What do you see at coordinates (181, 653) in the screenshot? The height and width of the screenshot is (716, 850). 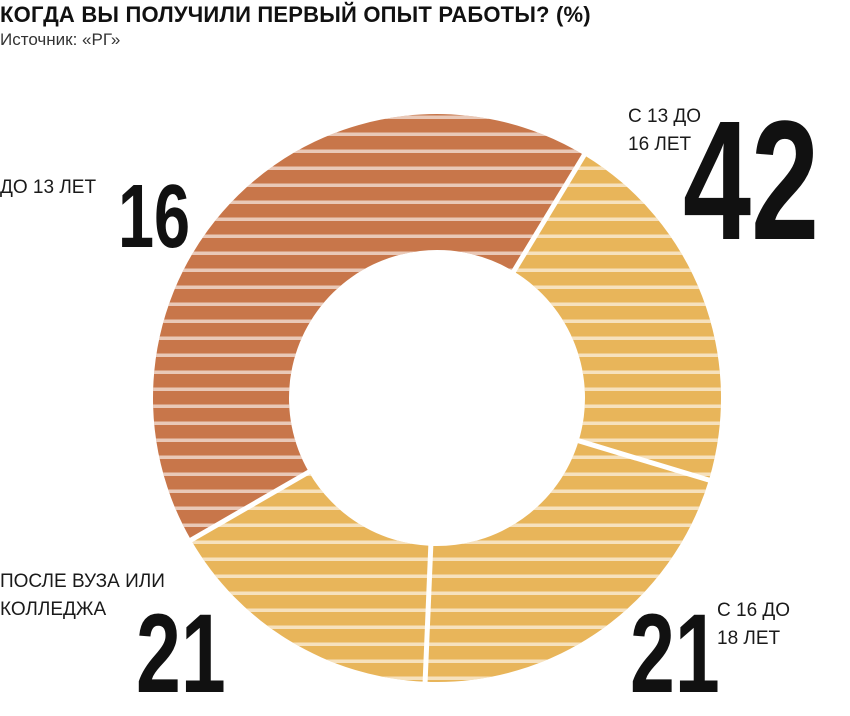 I see `value-after-university: 21` at bounding box center [181, 653].